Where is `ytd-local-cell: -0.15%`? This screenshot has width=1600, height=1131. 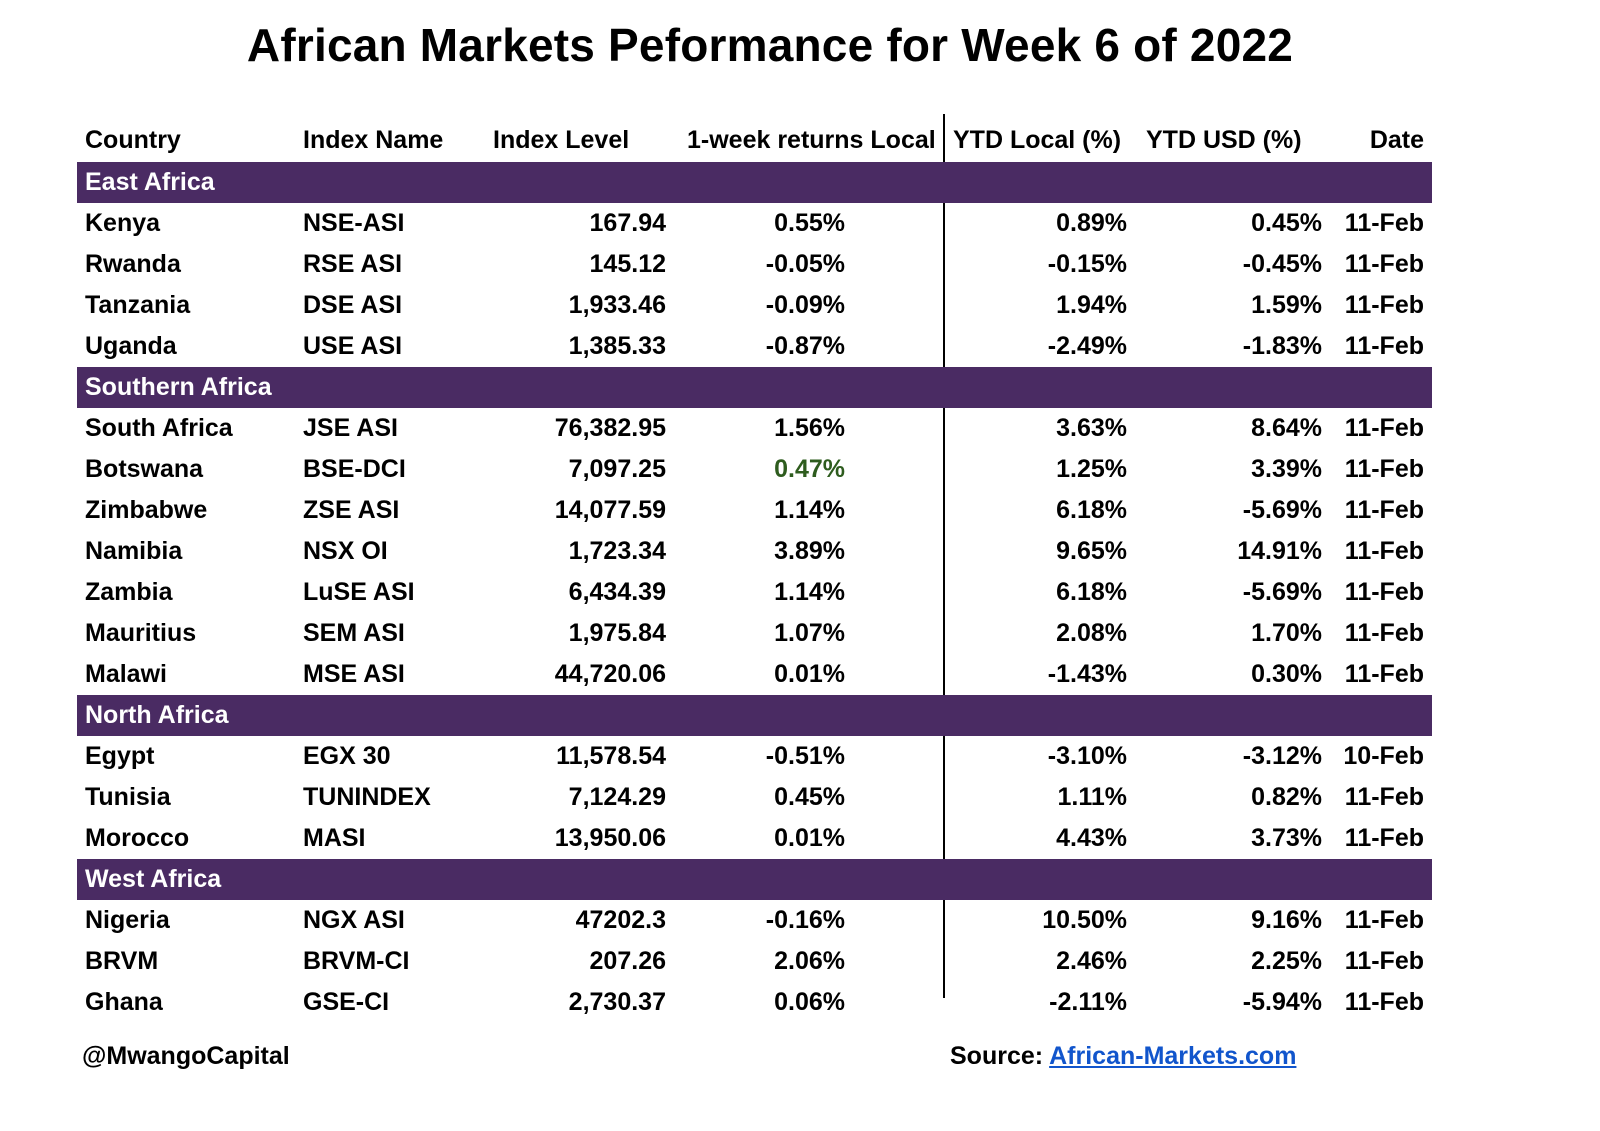 ytd-local-cell: -0.15% is located at coordinates (1087, 264).